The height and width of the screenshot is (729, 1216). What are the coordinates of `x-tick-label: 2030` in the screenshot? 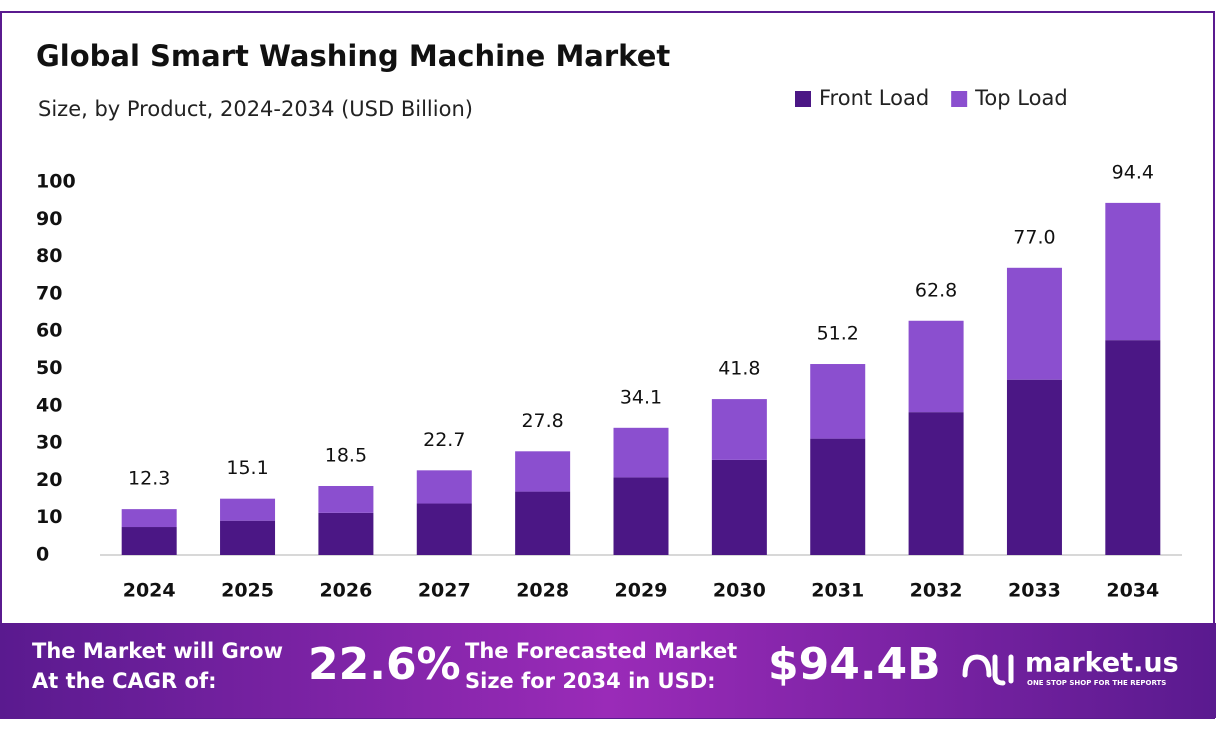 It's located at (739, 591).